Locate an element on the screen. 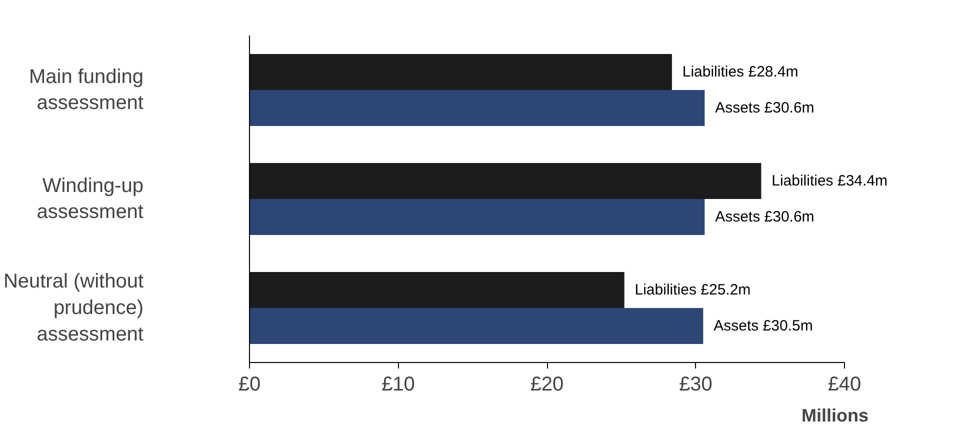 The height and width of the screenshot is (430, 973). x-tick-label: £0 is located at coordinates (249, 385).